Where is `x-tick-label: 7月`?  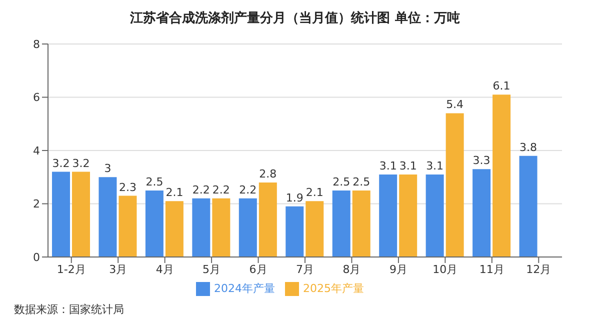
x-tick-label: 7月 is located at coordinates (305, 269).